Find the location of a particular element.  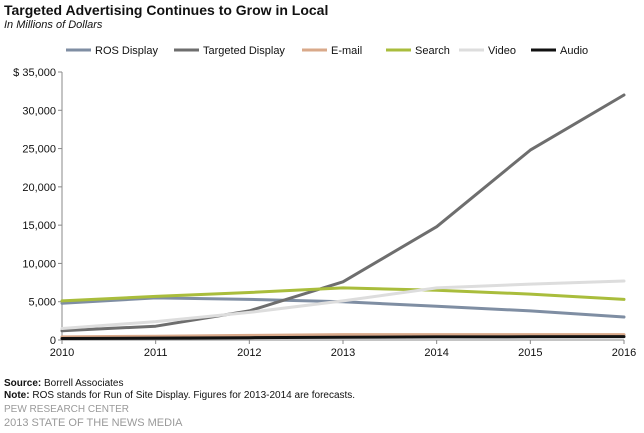

y-tick-label: 30,000 is located at coordinates (39, 111).